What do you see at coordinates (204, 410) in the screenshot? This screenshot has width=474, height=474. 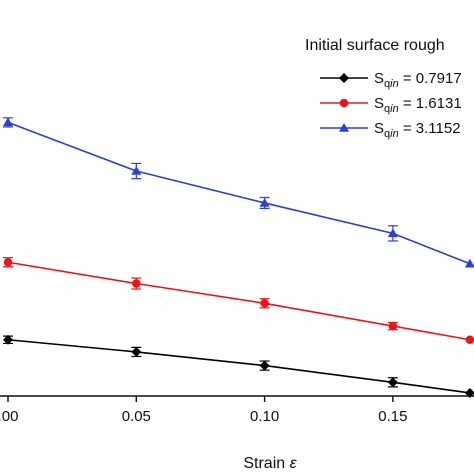 I see `x-axis-ticks: .00 0.05 0.10 0.15` at bounding box center [204, 410].